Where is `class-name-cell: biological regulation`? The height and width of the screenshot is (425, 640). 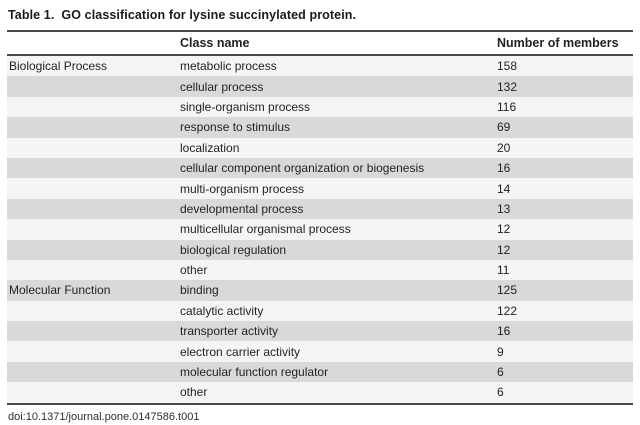
class-name-cell: biological regulation is located at coordinates (233, 249).